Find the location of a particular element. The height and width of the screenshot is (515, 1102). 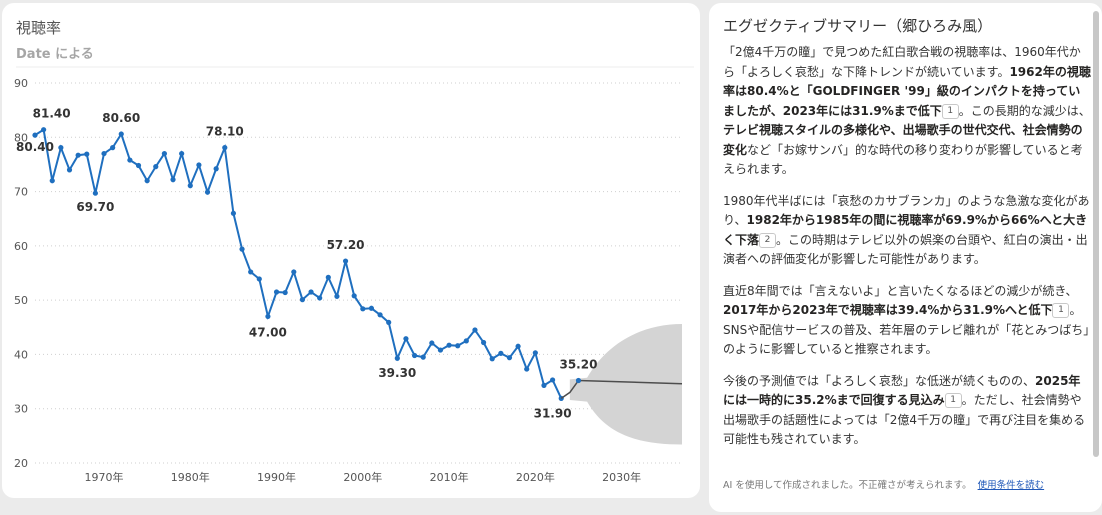

chart-title: 視聴率 is located at coordinates (39, 28).